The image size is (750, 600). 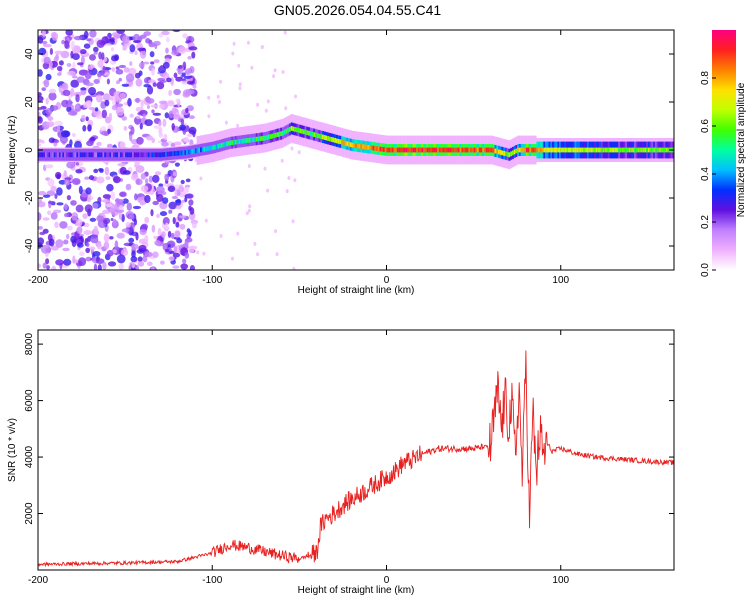 What do you see at coordinates (705, 126) in the screenshot?
I see `colorbar-tick-label: 0.6` at bounding box center [705, 126].